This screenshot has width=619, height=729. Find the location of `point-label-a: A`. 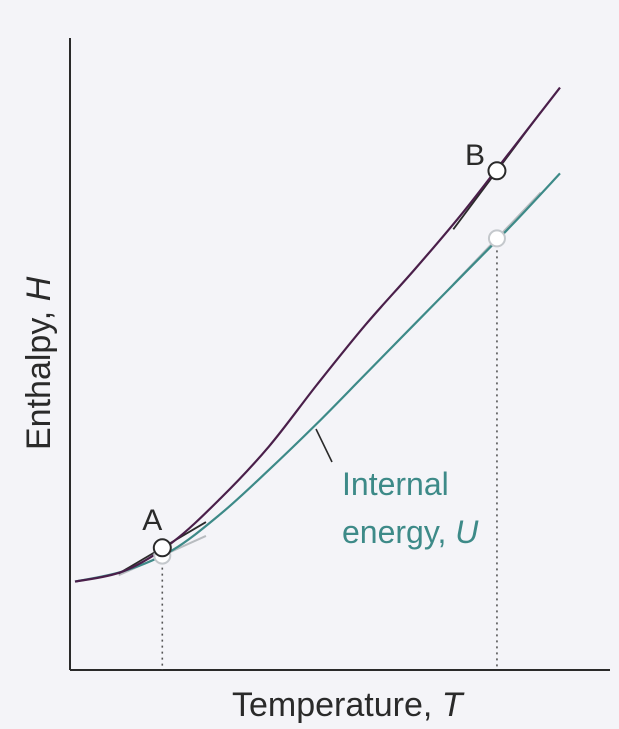

point-label-a: A is located at coordinates (152, 520).